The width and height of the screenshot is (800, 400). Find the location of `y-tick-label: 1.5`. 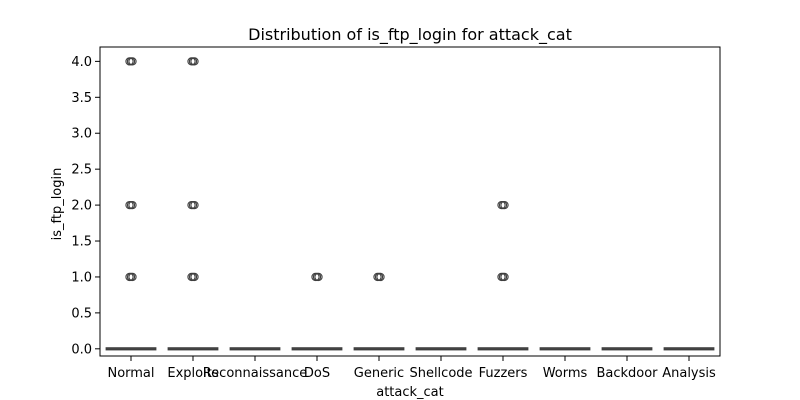

y-tick-label: 1.5 is located at coordinates (81, 242).